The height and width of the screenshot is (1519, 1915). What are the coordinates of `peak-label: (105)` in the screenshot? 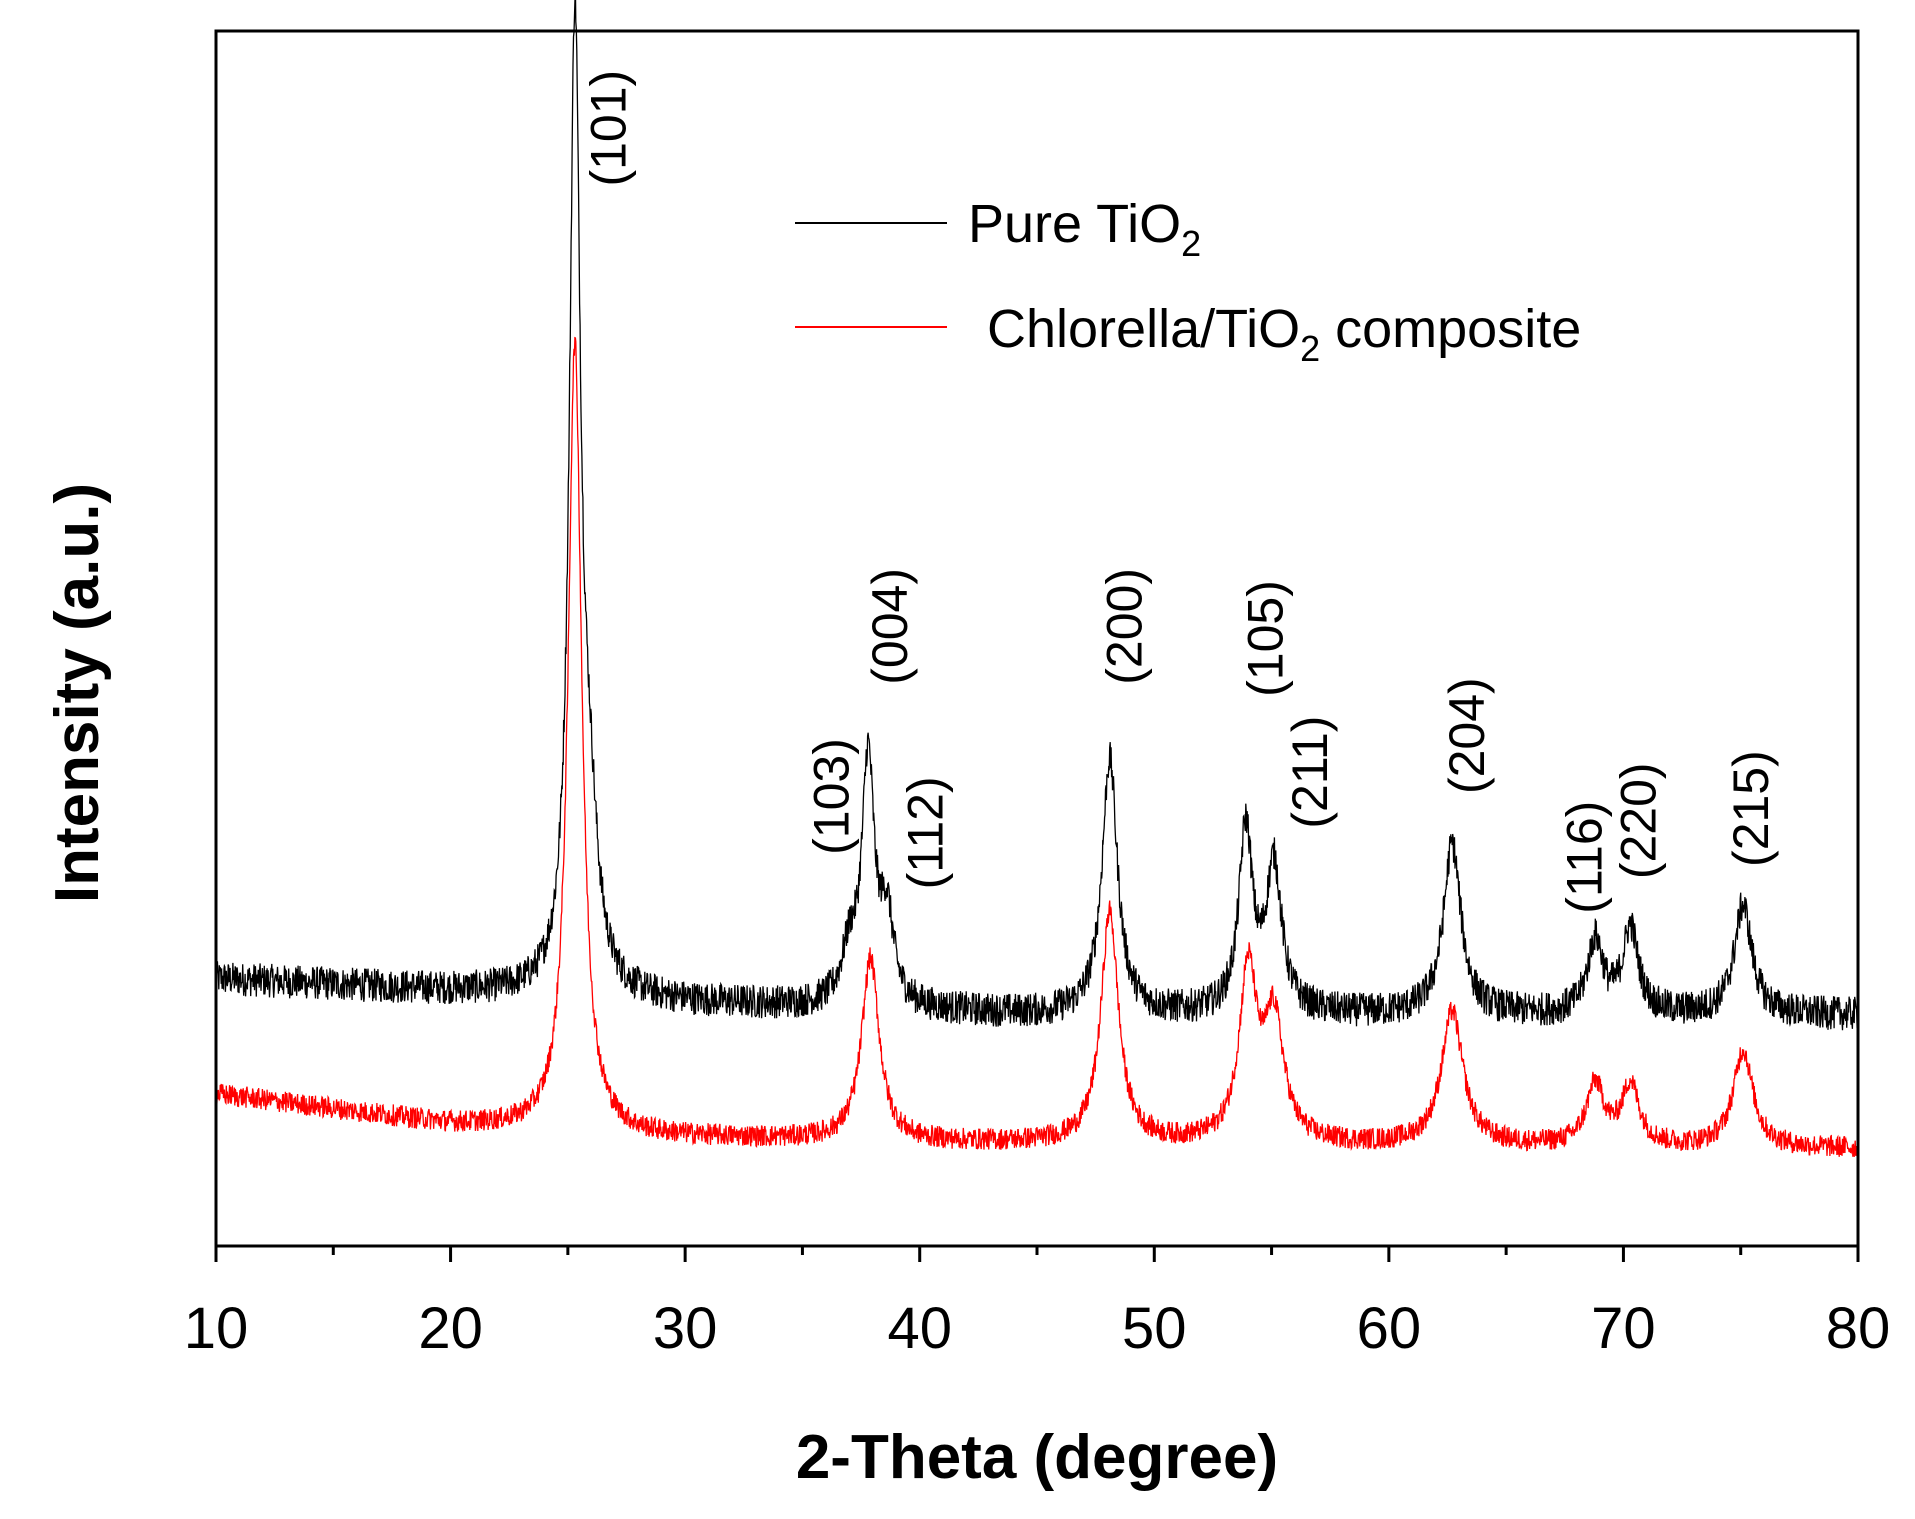 It's located at (1265, 638).